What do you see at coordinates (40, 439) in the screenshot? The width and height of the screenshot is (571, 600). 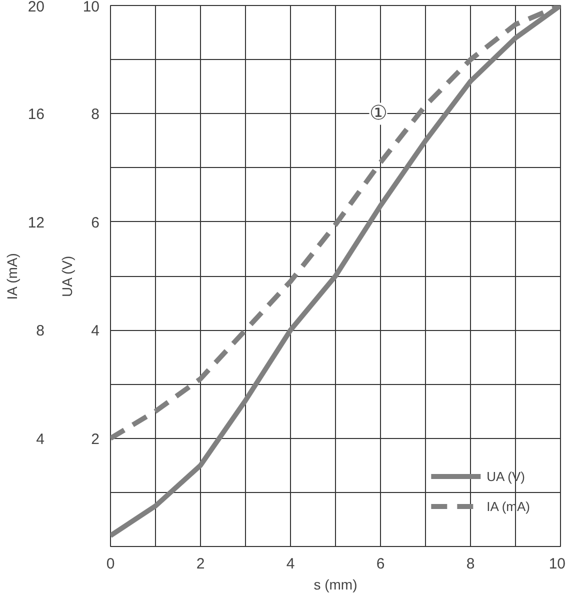 I see `y2-tick-label: 4` at bounding box center [40, 439].